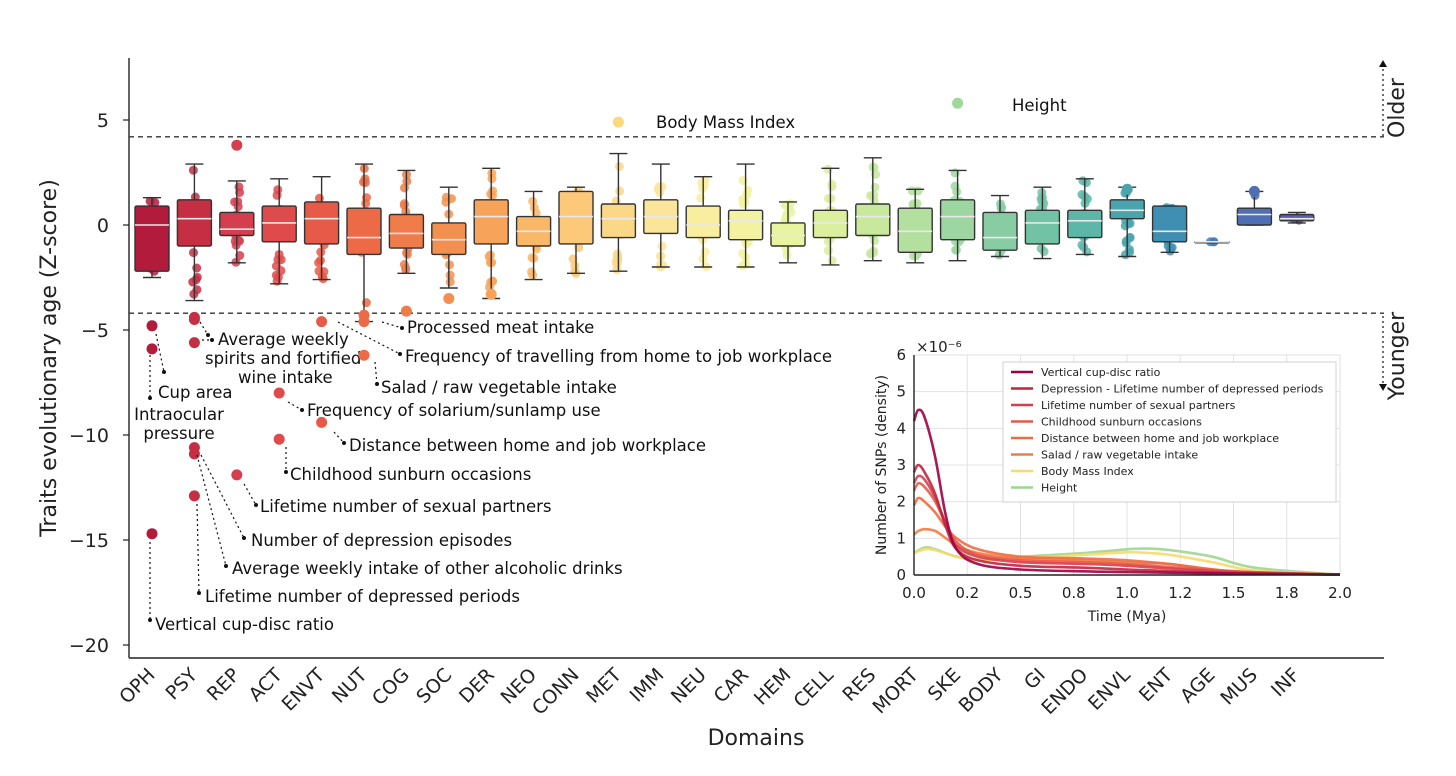 This screenshot has height=776, width=1456. Describe the element at coordinates (194, 232) in the screenshot. I see `box-psy` at that location.